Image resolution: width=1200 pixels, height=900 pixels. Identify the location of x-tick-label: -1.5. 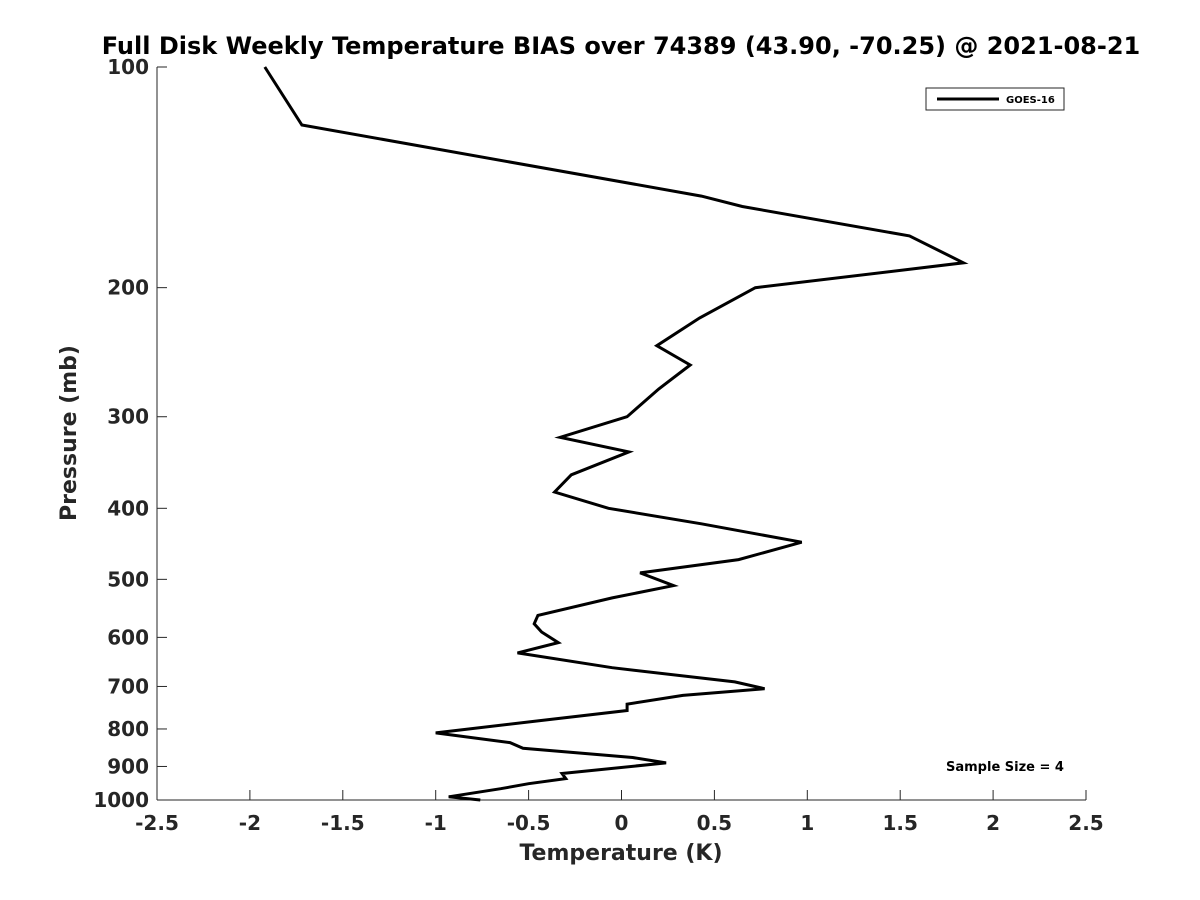
(343, 823).